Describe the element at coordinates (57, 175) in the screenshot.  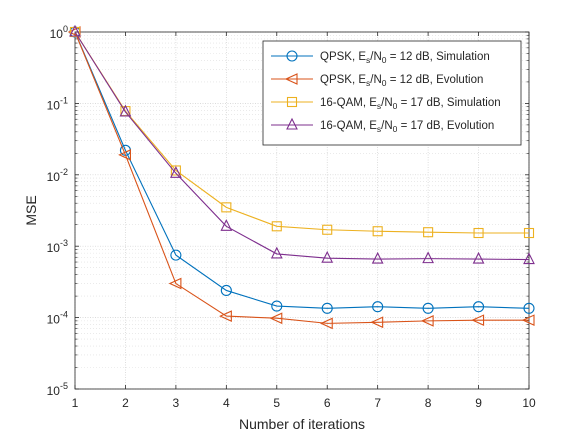
I see `y-tick-label: 10⁻²` at that location.